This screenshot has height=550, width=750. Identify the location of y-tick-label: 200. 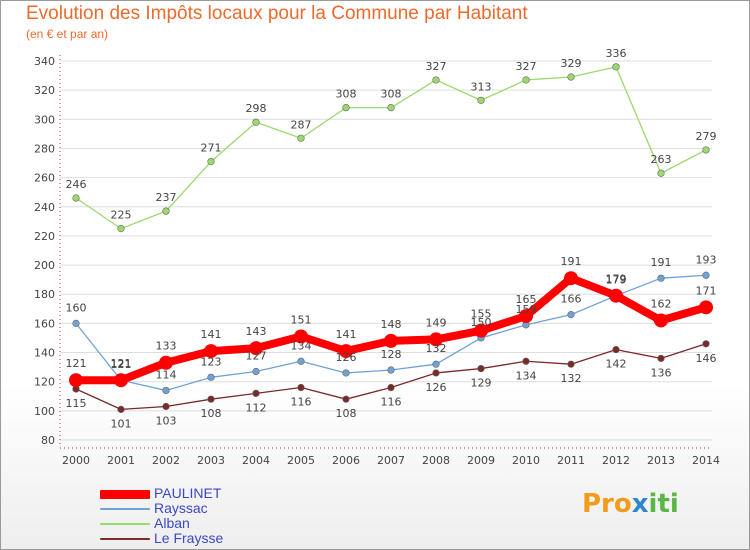
(44, 265).